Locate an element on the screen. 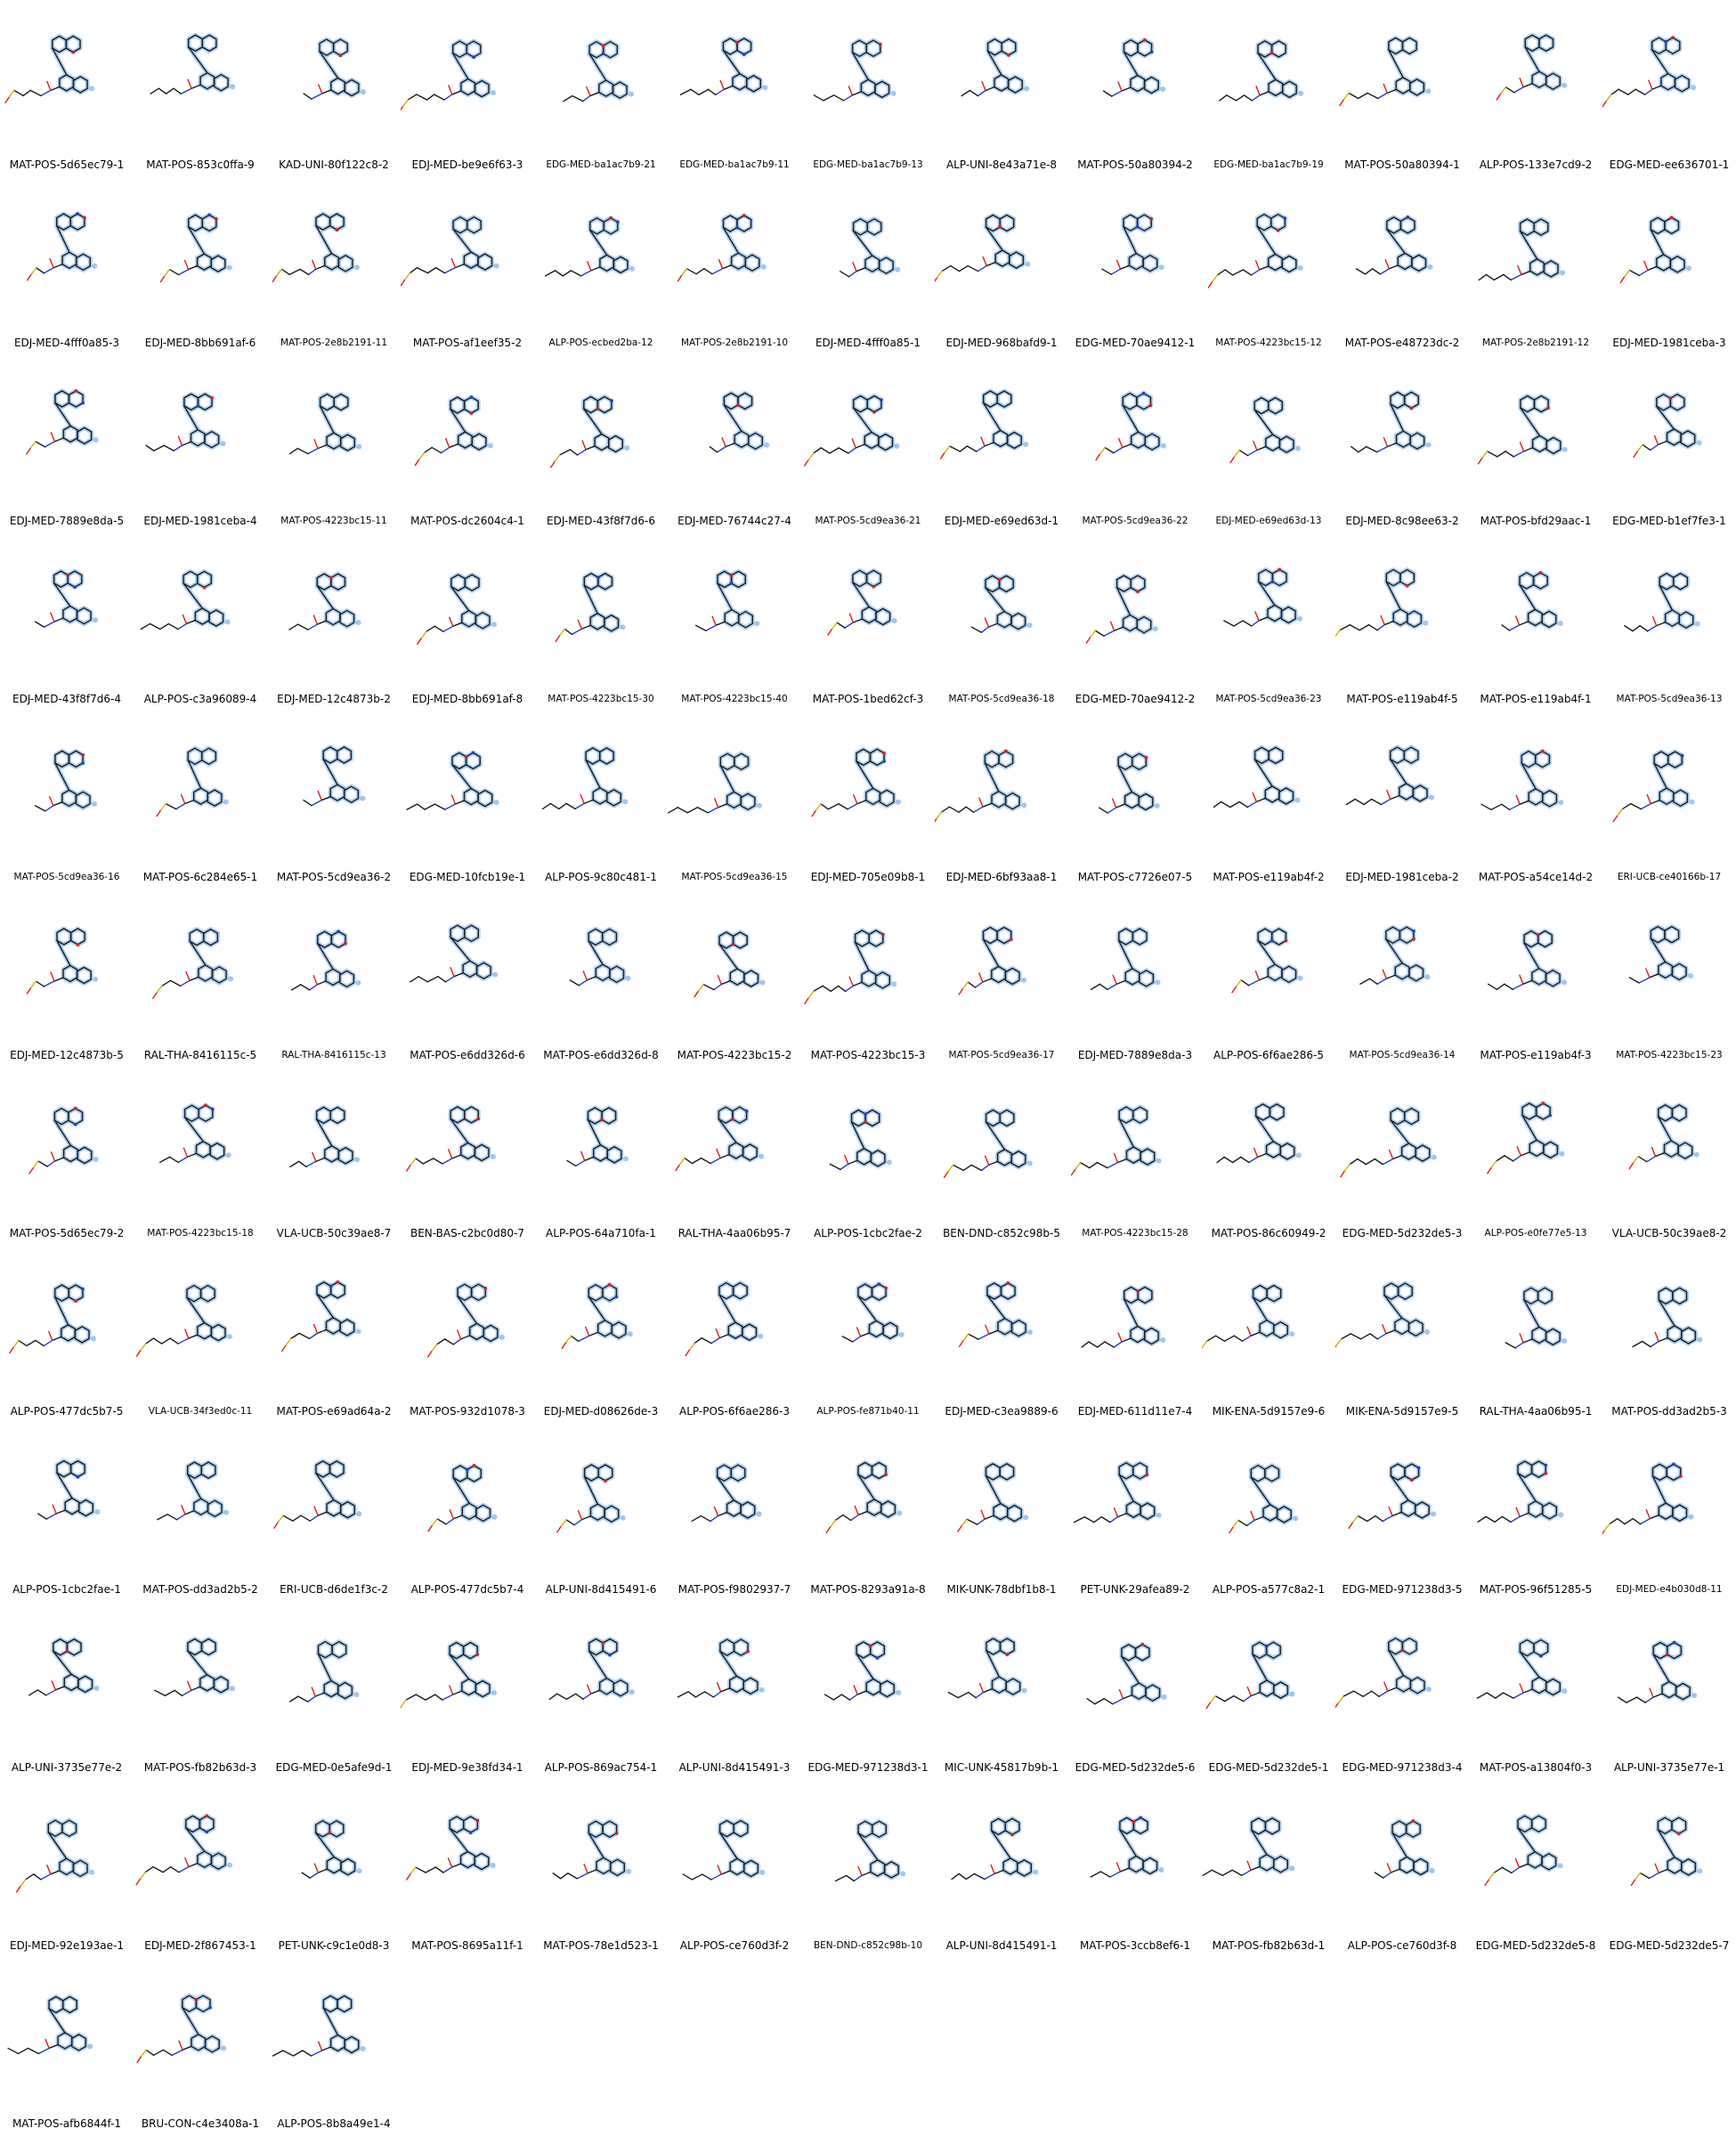 This screenshot has height=2137, width=1736. compound-id-label: EDG-MED-70ae9412-1 is located at coordinates (1135, 343).